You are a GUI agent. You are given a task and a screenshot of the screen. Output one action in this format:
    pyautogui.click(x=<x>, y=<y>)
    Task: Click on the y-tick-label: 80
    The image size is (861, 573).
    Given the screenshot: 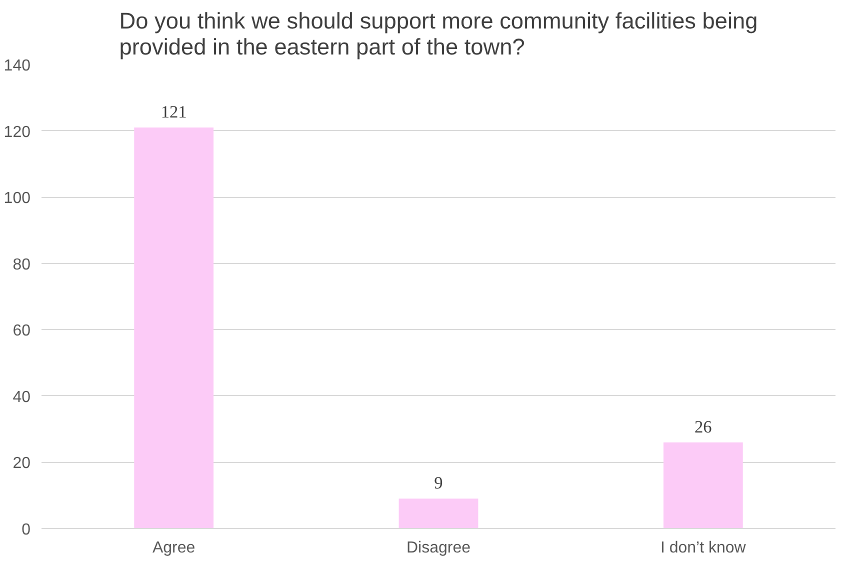 What is the action you would take?
    pyautogui.click(x=21, y=265)
    